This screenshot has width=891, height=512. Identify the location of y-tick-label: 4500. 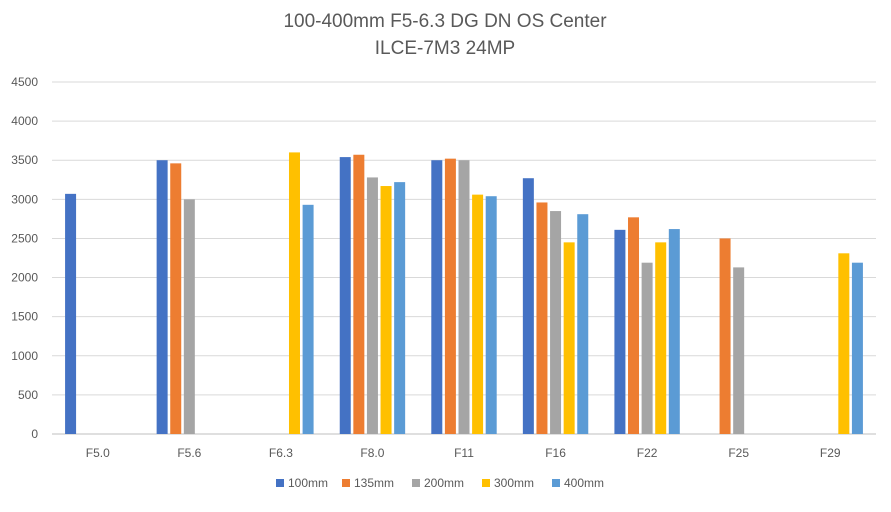
(24, 82).